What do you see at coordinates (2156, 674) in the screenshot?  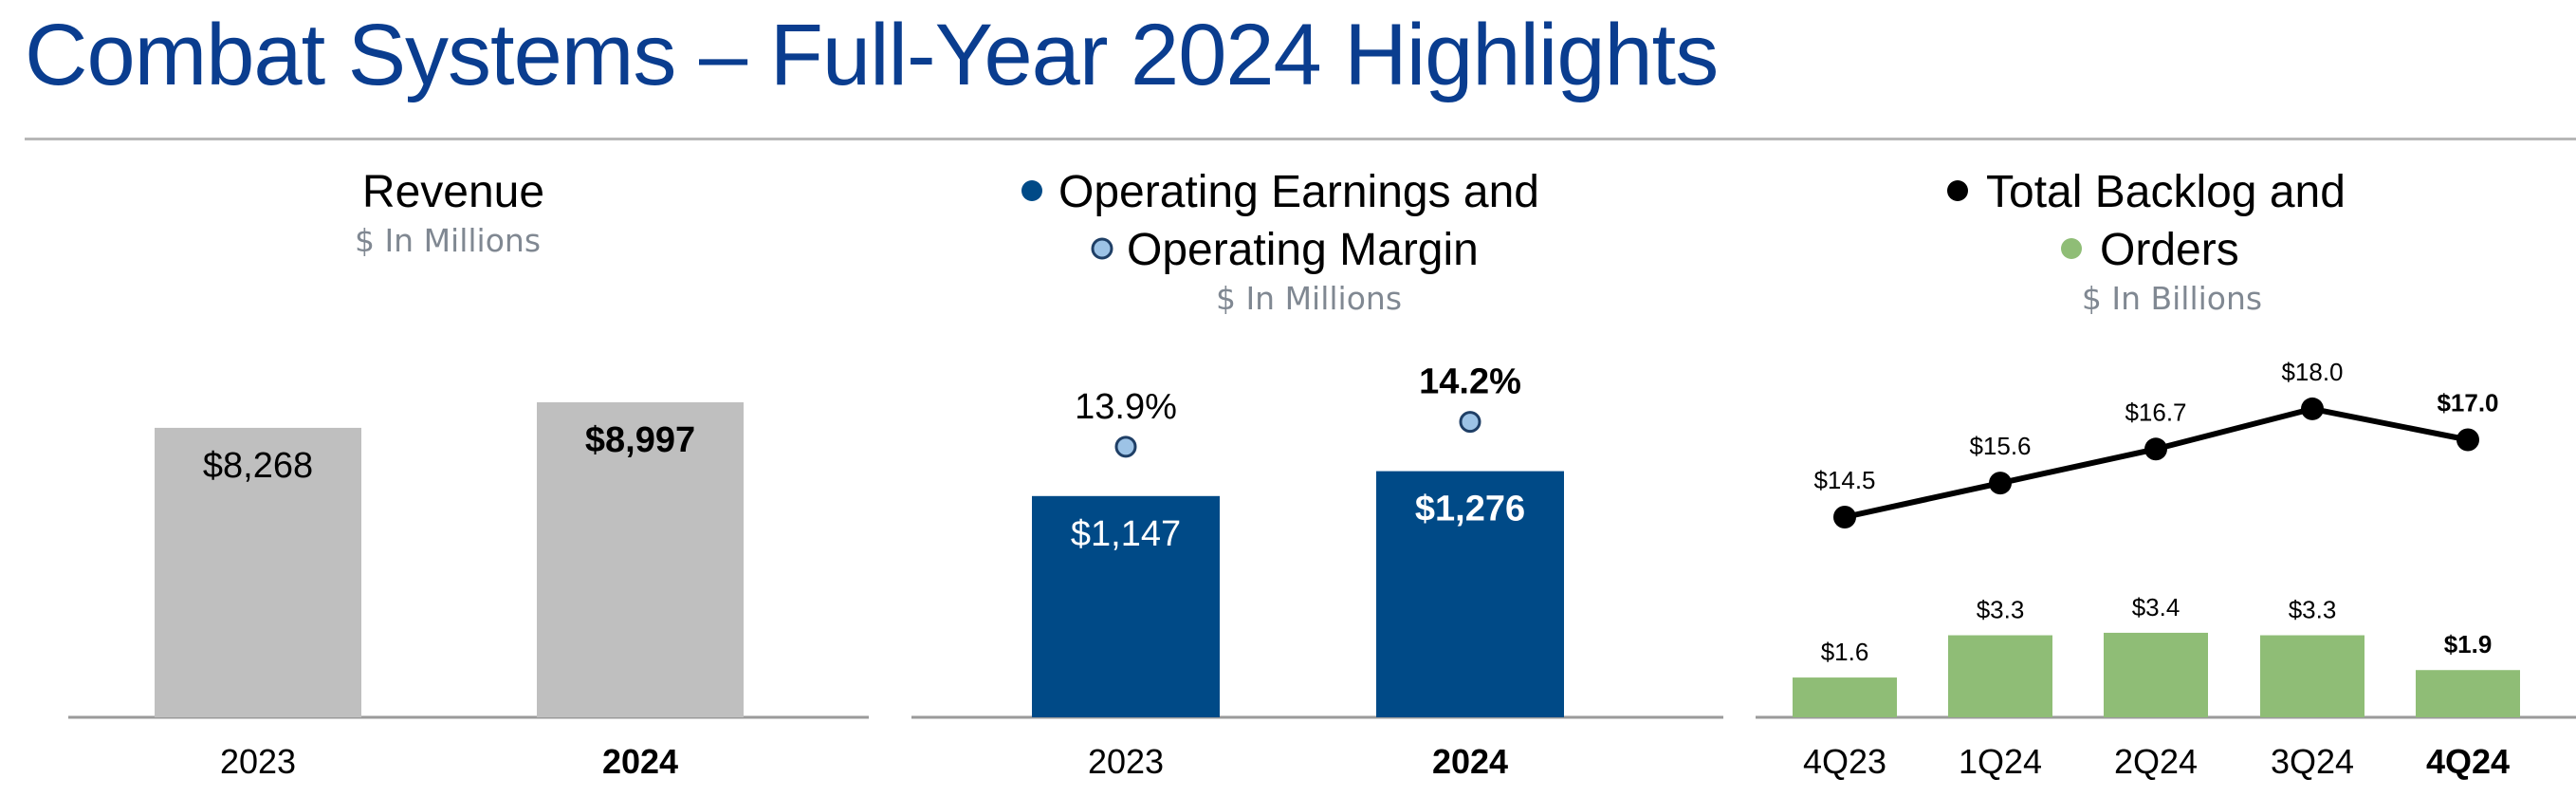 I see `orders-bar-2Q24` at bounding box center [2156, 674].